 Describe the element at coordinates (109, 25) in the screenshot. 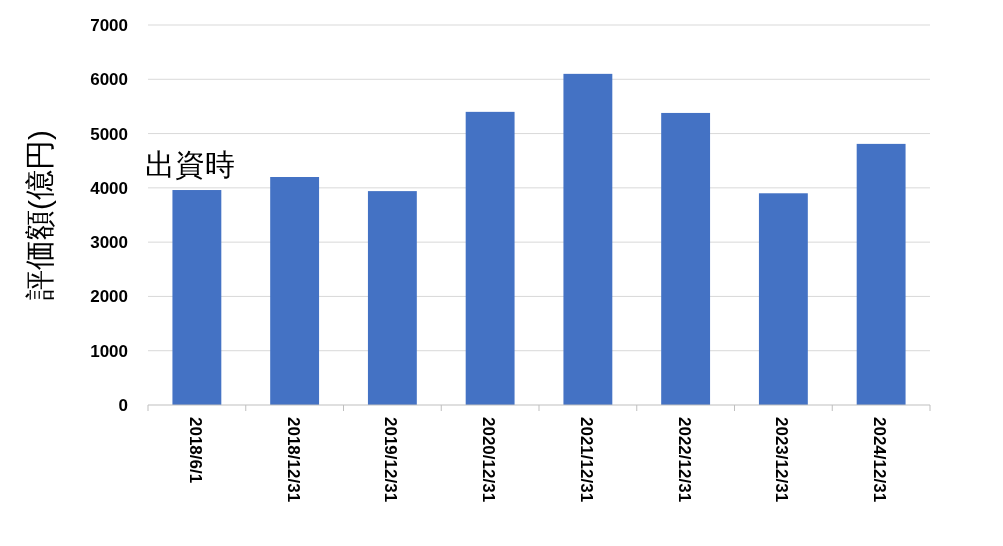

I see `y-tick-label: 7000` at that location.